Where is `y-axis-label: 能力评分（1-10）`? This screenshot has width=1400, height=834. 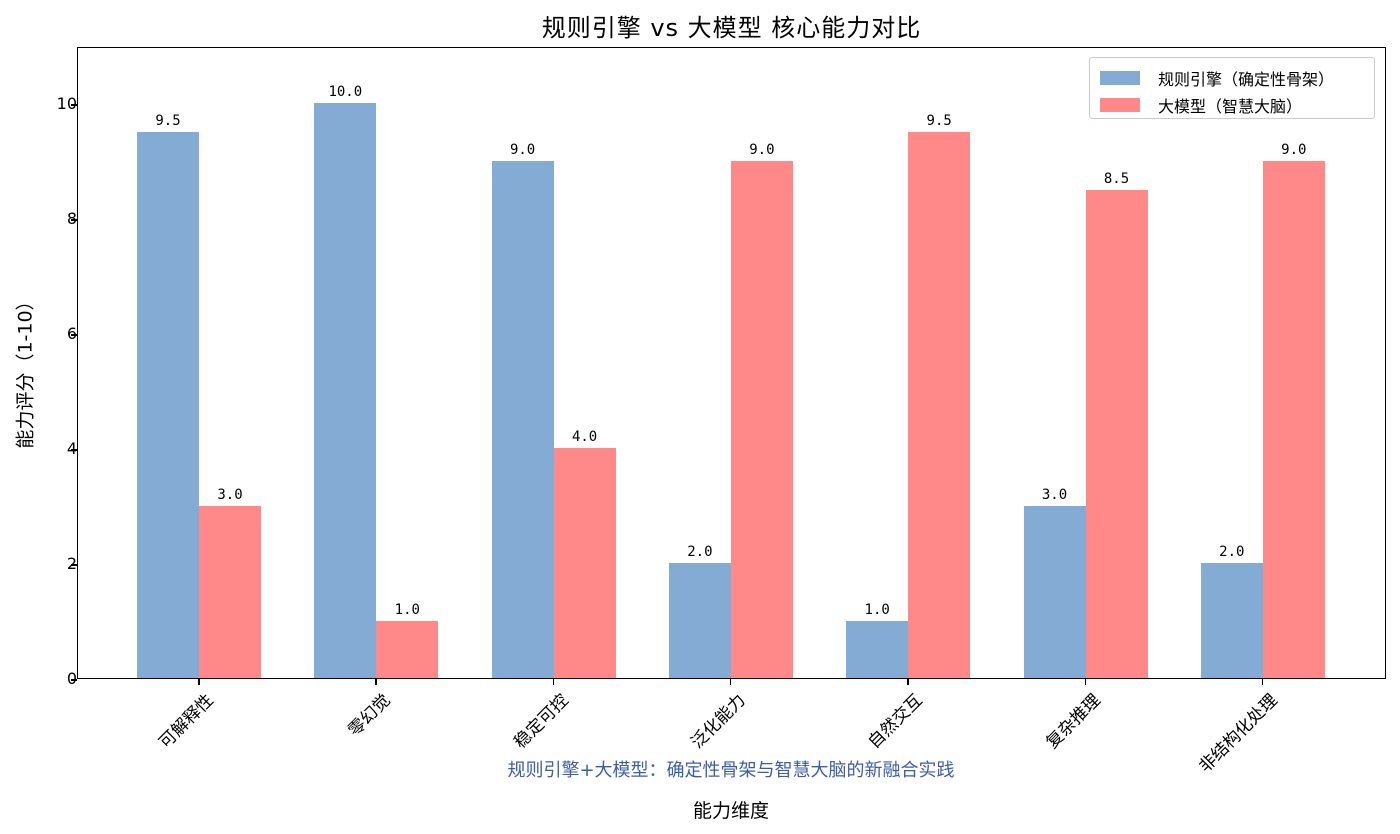
y-axis-label: 能力评分（1-10） is located at coordinates (25, 370).